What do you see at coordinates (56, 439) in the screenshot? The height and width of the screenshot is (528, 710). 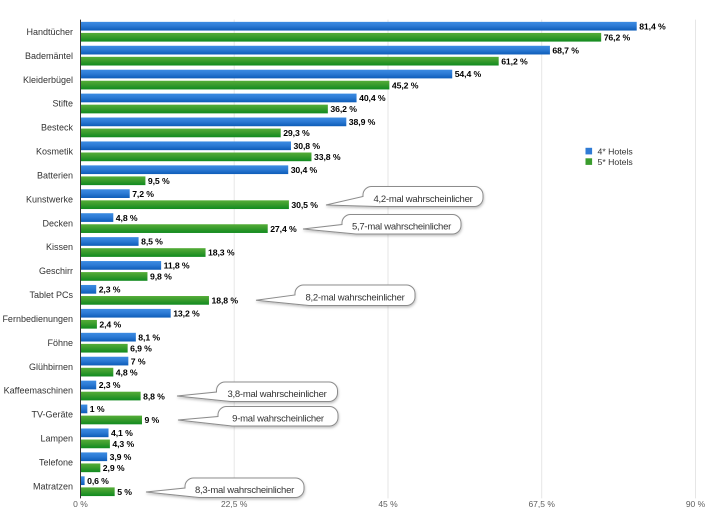 I see `svg-text: Lampen` at bounding box center [56, 439].